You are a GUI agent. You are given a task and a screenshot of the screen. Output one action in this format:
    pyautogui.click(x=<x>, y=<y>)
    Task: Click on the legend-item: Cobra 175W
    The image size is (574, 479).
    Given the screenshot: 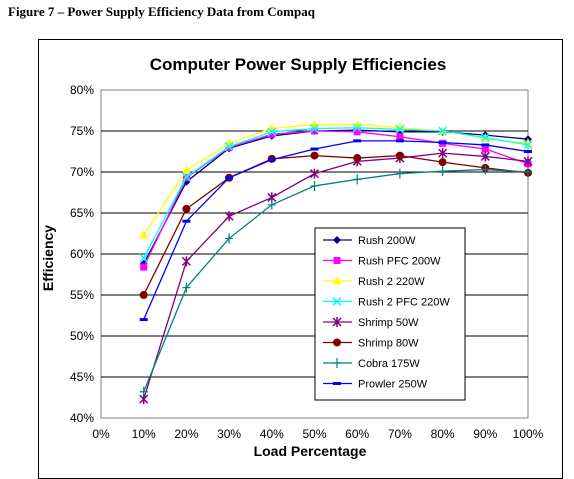 What is the action you would take?
    pyautogui.click(x=371, y=364)
    